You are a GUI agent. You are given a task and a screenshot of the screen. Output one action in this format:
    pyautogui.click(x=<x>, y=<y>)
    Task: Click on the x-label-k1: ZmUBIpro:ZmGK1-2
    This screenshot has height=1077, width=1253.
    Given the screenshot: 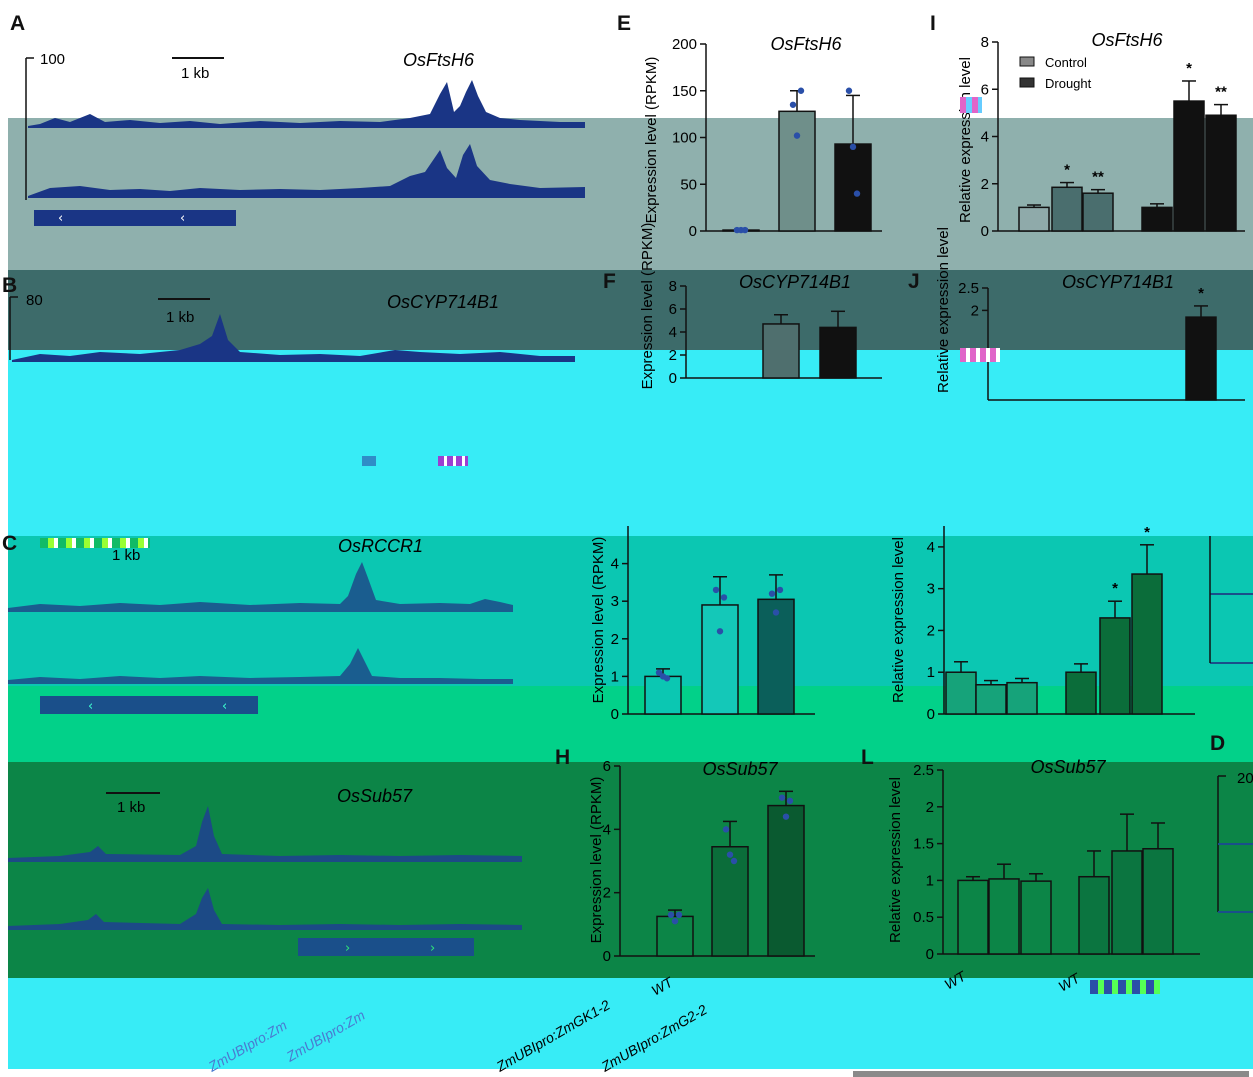 What is the action you would take?
    pyautogui.click(x=553, y=1035)
    